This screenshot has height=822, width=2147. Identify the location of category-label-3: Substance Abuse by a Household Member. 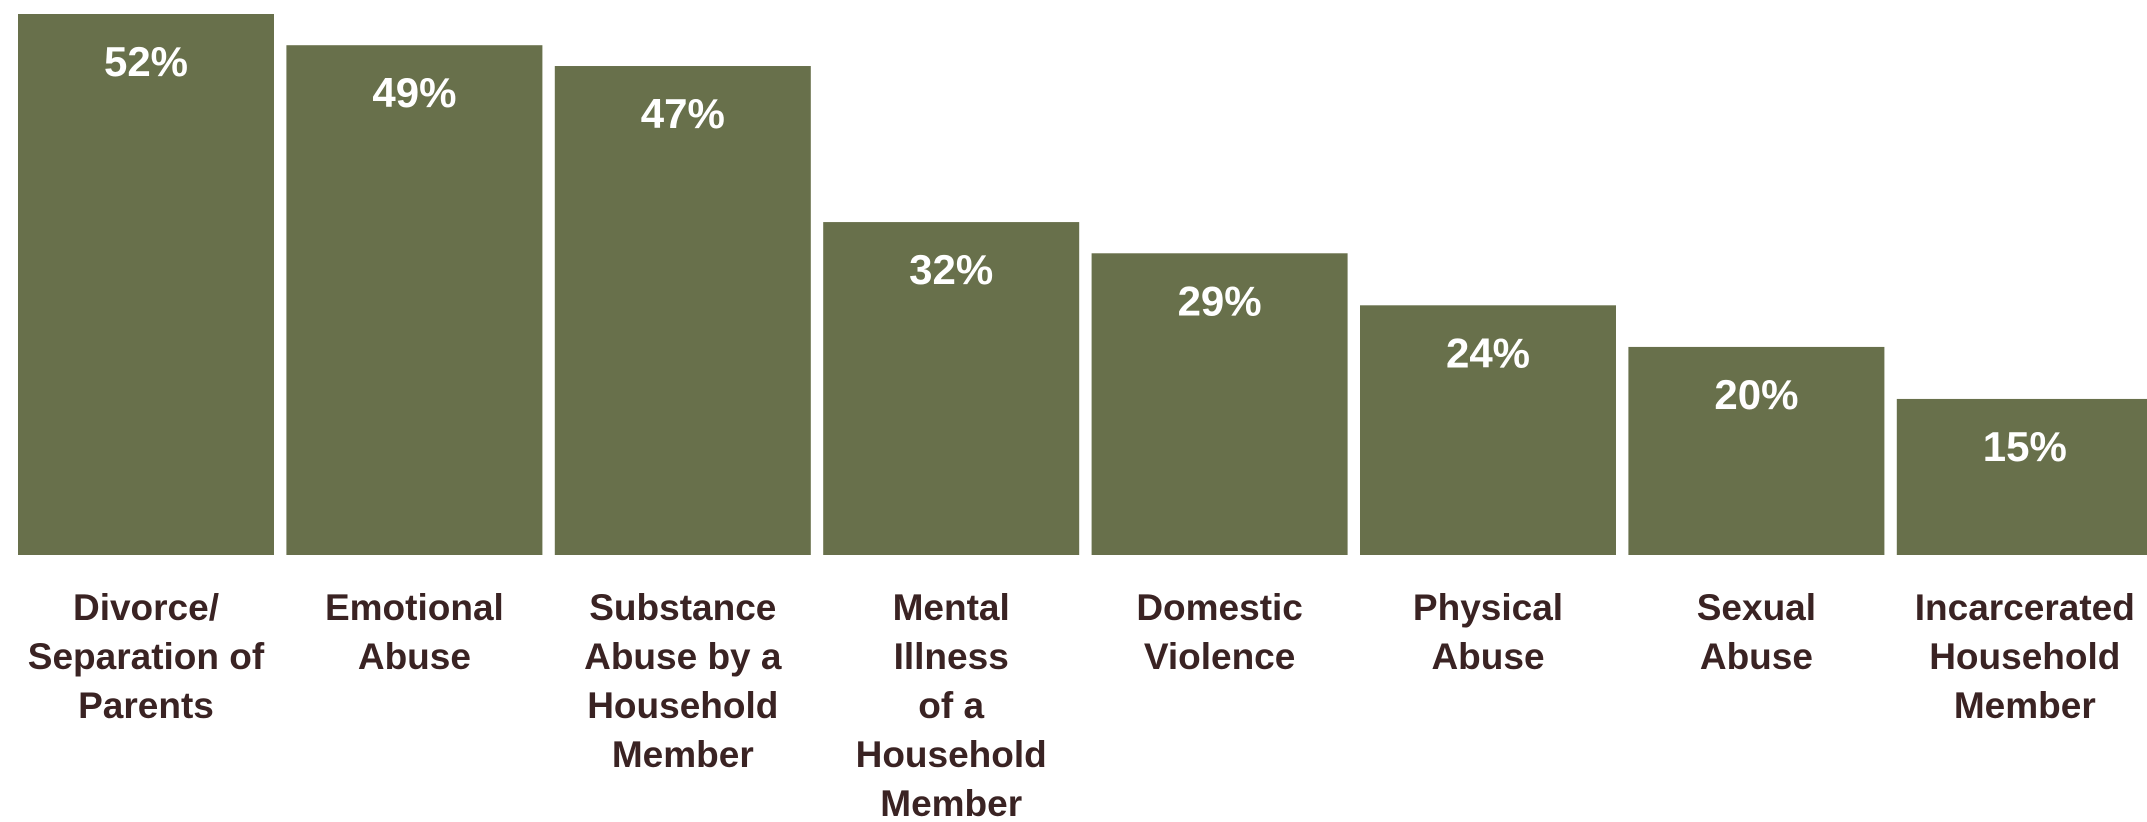
(683, 681).